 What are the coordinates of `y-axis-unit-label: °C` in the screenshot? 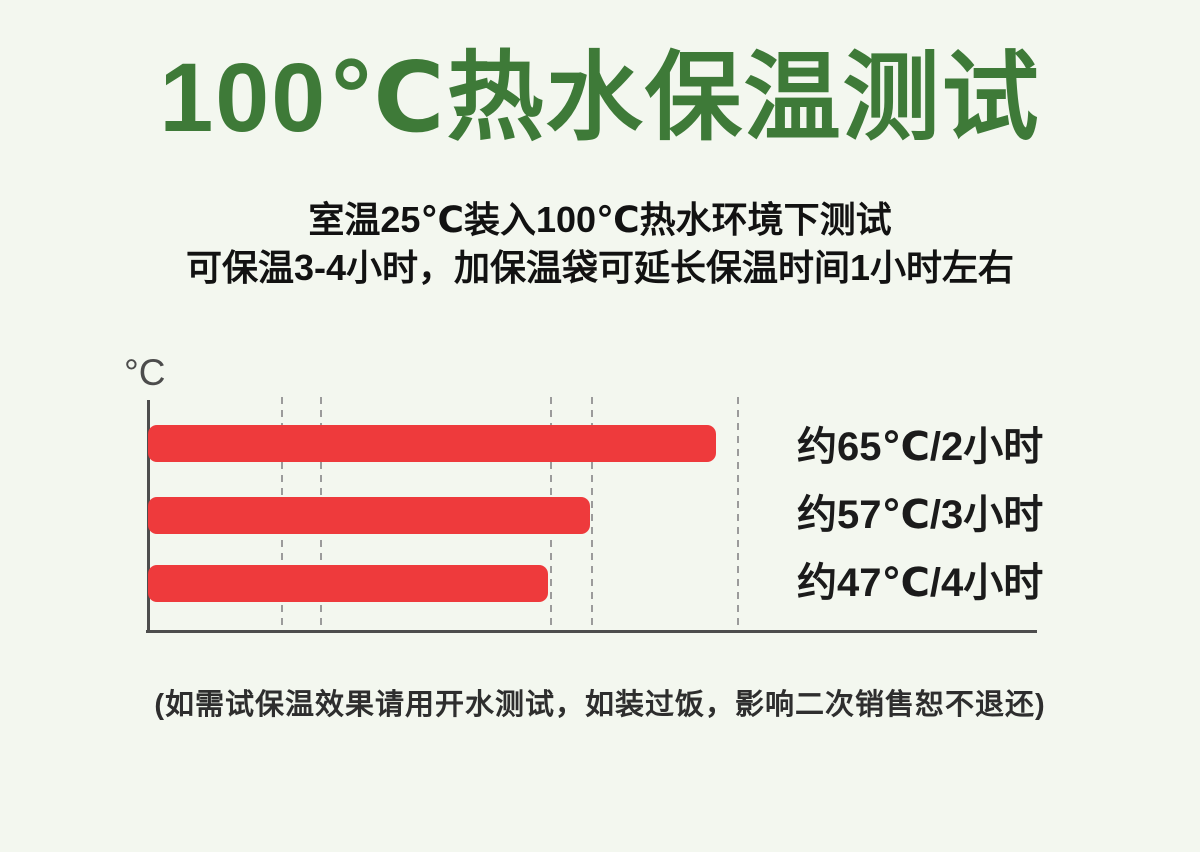 It's located at (145, 372).